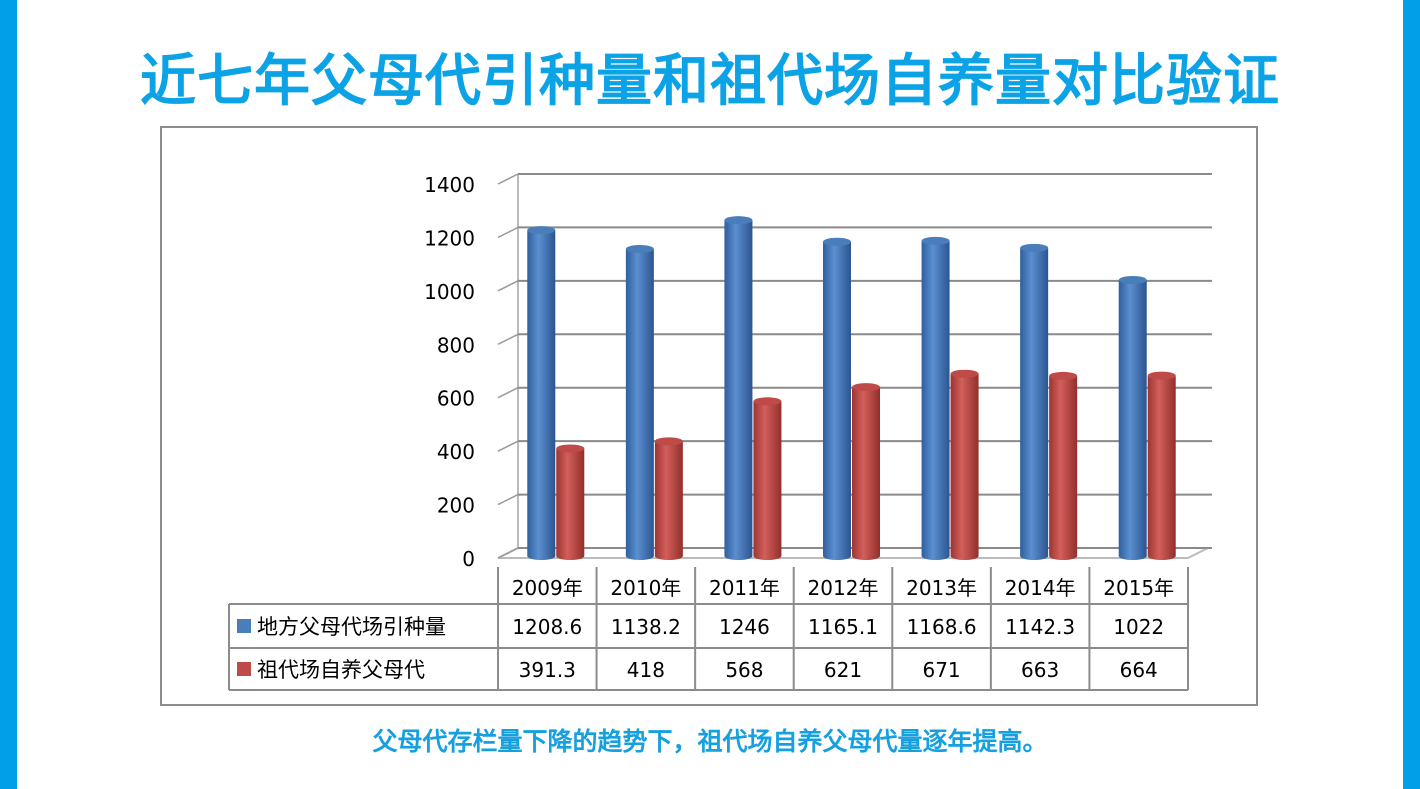  I want to click on data-label: 671, so click(941, 670).